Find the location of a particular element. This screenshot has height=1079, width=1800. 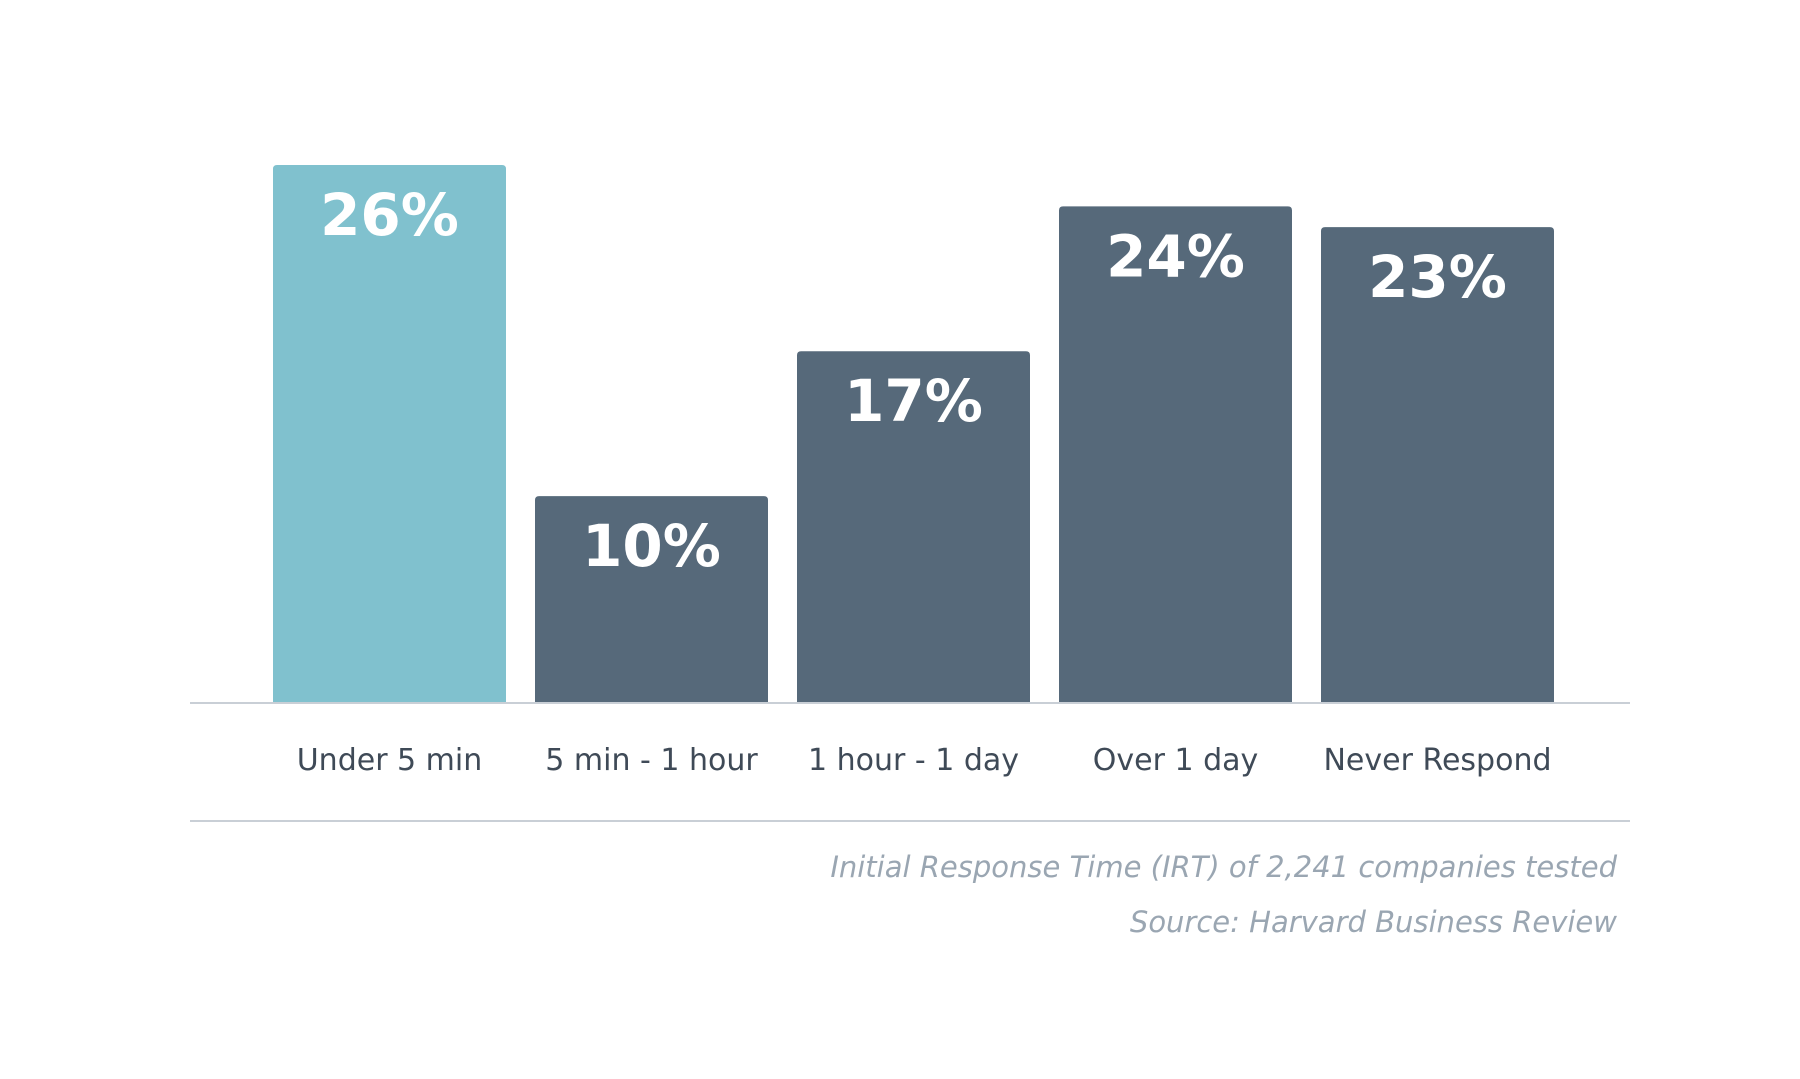

category-label-5: Never Respond is located at coordinates (1437, 760).